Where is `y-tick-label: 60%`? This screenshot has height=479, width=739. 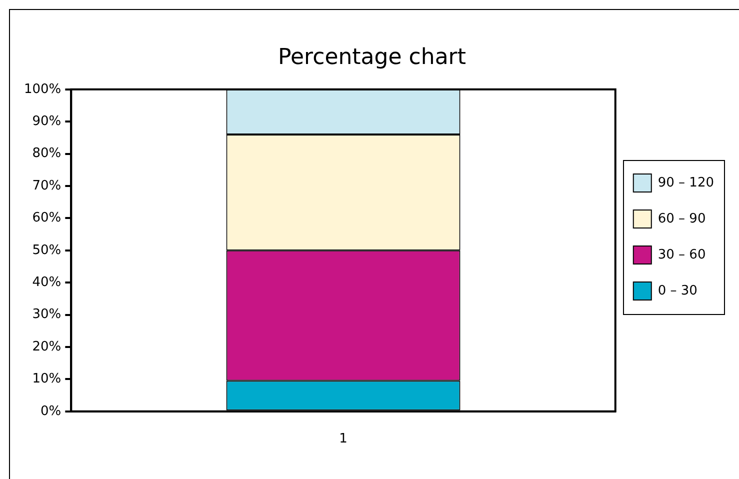
y-tick-label: 60% is located at coordinates (47, 218).